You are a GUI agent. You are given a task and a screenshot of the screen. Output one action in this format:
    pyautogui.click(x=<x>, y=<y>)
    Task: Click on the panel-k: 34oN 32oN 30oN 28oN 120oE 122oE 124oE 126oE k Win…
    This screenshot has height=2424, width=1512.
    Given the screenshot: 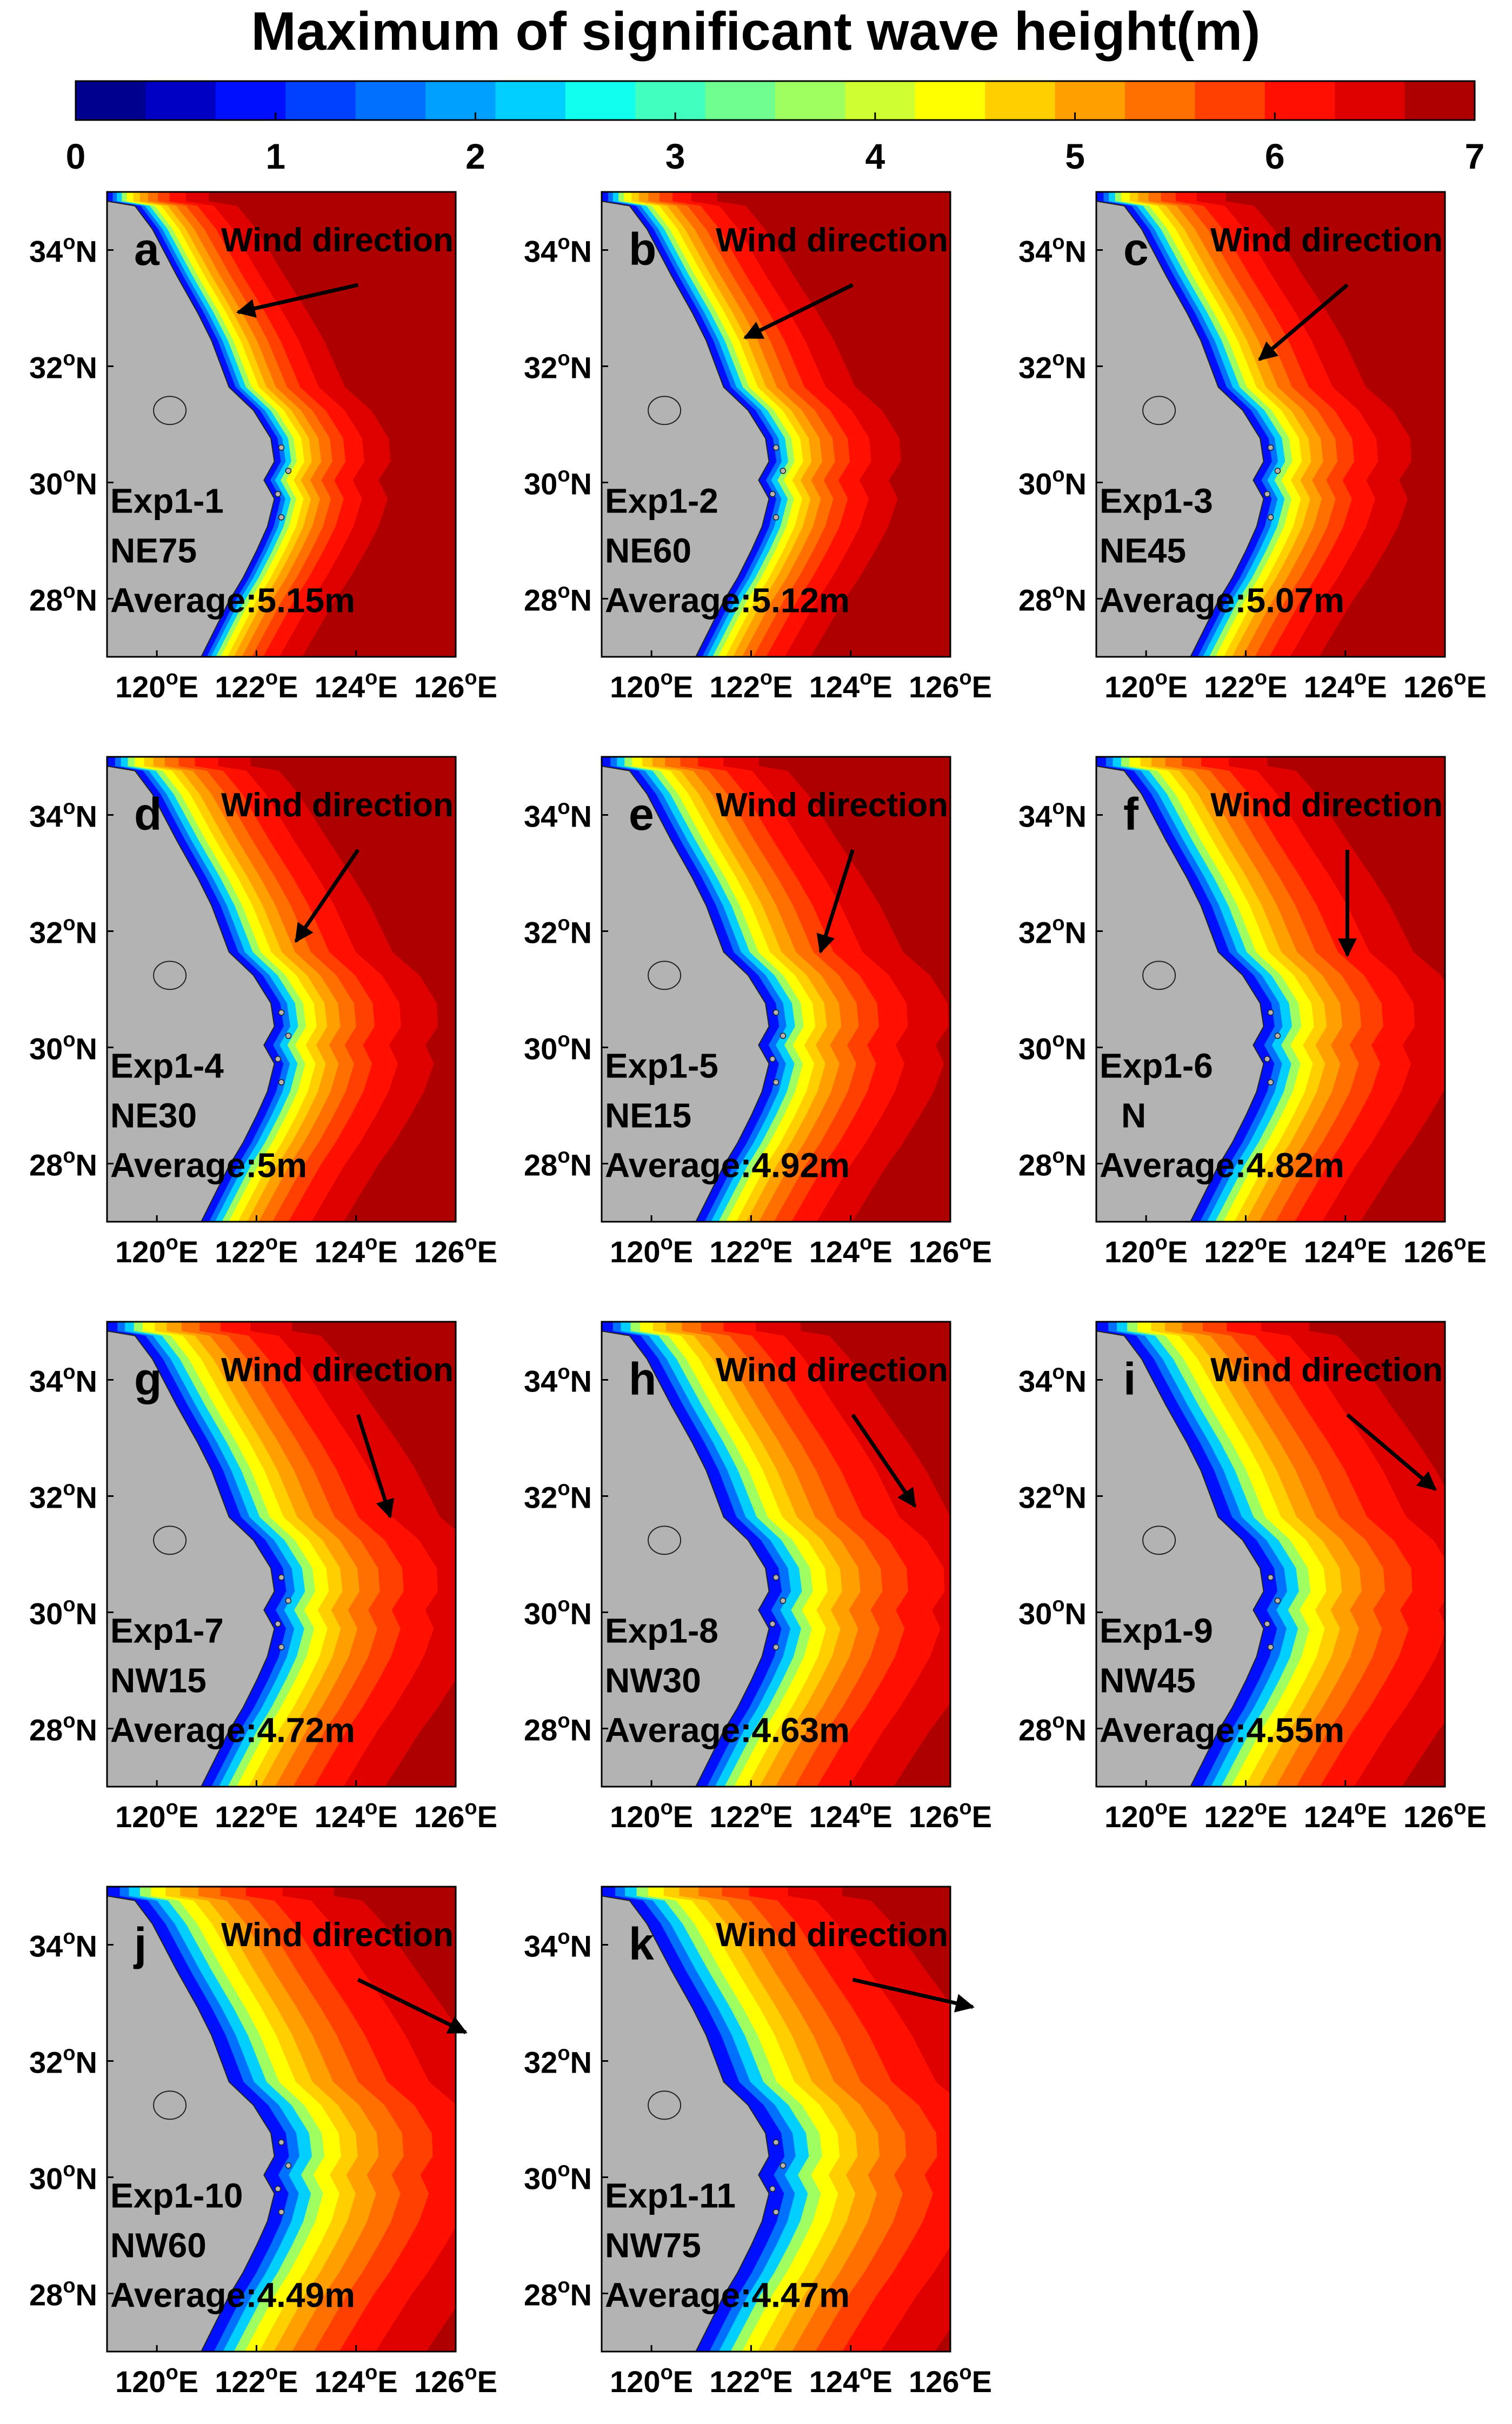 What is the action you would take?
    pyautogui.click(x=758, y=2142)
    